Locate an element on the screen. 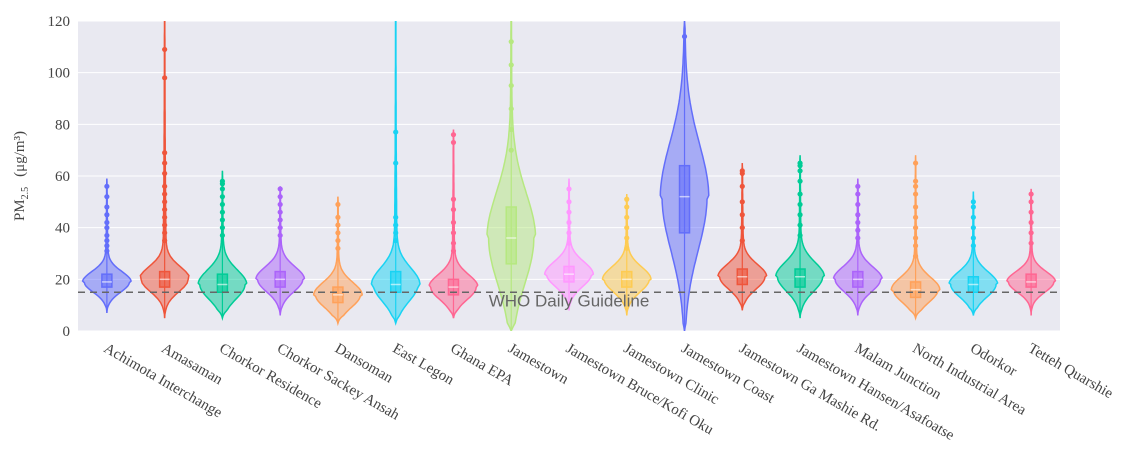 The width and height of the screenshot is (1132, 462). x-tick-label: Chorkor Residence is located at coordinates (270, 377).